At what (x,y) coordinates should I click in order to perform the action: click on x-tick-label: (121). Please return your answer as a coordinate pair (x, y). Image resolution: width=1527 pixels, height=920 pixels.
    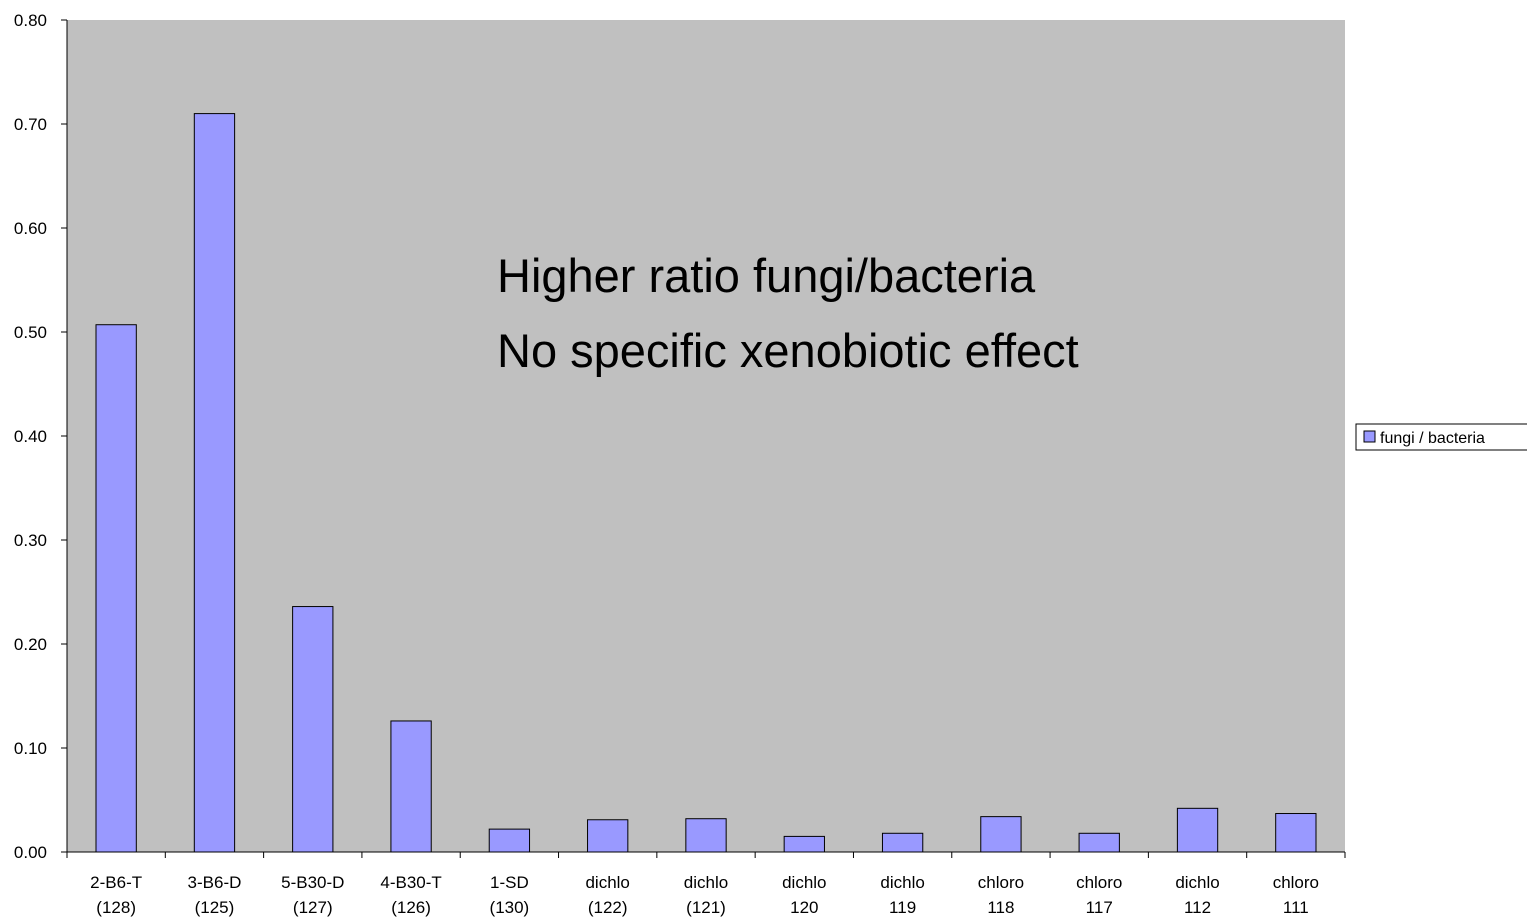
    Looking at the image, I should click on (706, 907).